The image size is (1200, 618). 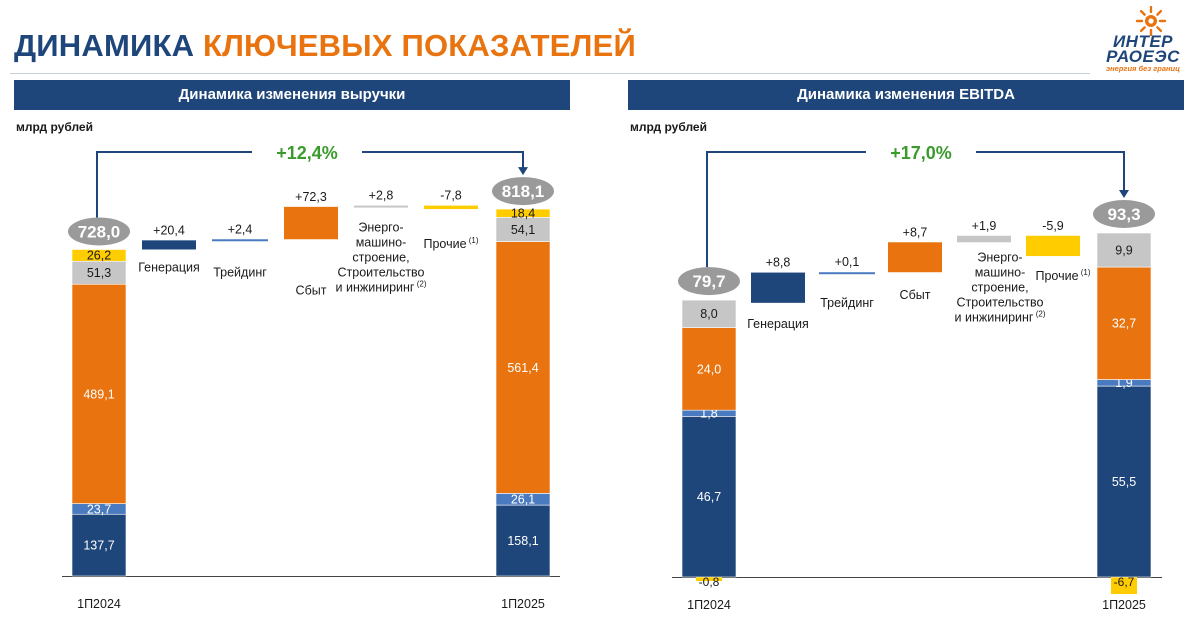 What do you see at coordinates (240, 229) in the screenshot?
I see `revenue-change-value-1: +2,4` at bounding box center [240, 229].